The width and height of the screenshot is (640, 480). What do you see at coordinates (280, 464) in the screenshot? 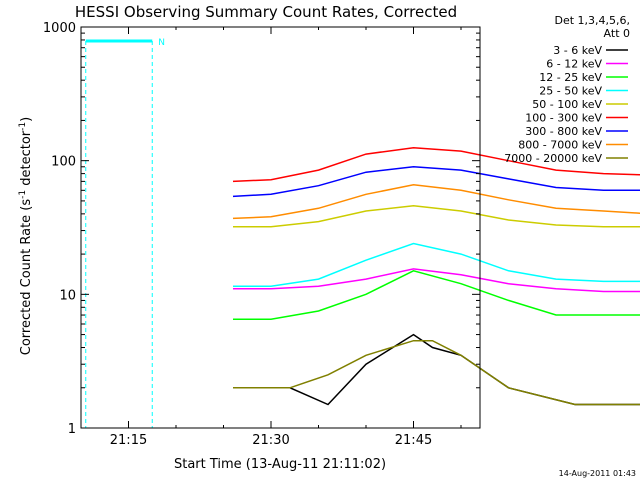
I see `x-axis-label: Start Time (13-Aug-11 21:11:02)` at bounding box center [280, 464].